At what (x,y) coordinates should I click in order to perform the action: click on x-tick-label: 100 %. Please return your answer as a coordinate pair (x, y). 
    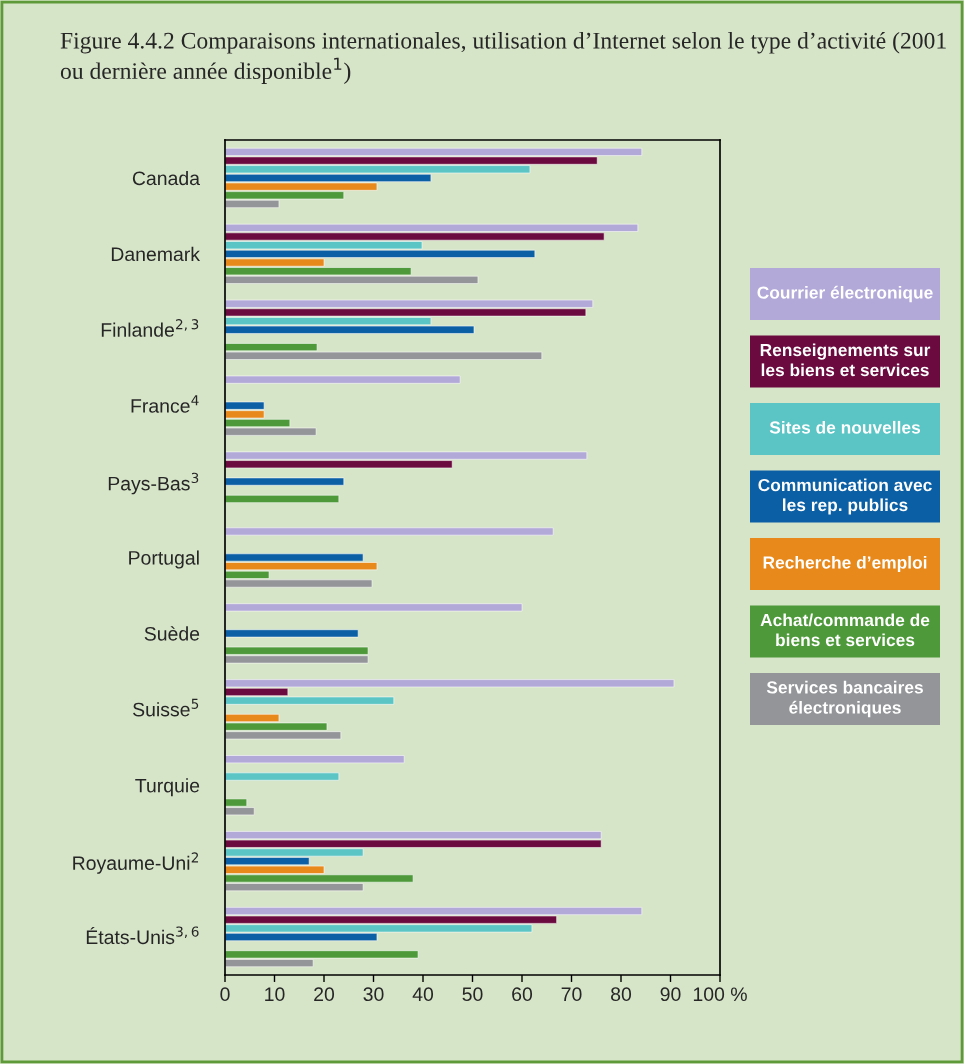
    Looking at the image, I should click on (720, 994).